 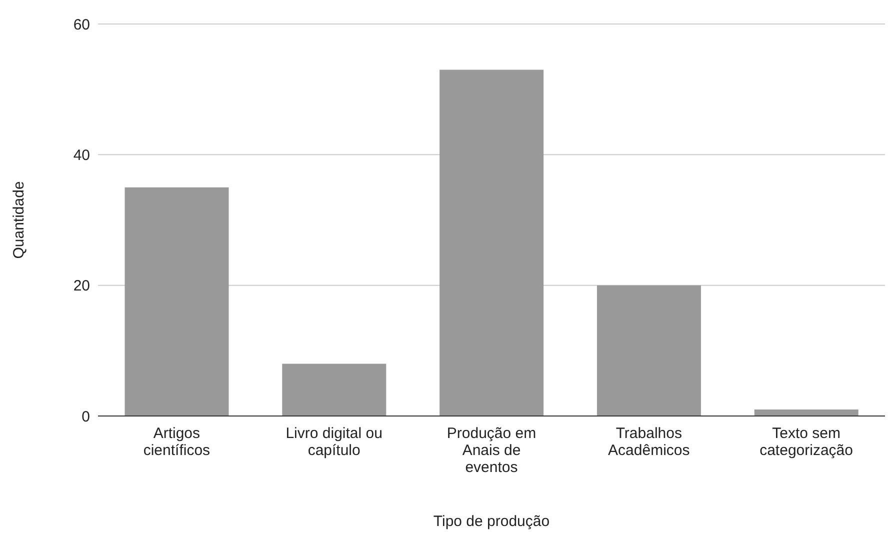 I want to click on x-tick-label: Texto sem categorização, so click(x=807, y=442).